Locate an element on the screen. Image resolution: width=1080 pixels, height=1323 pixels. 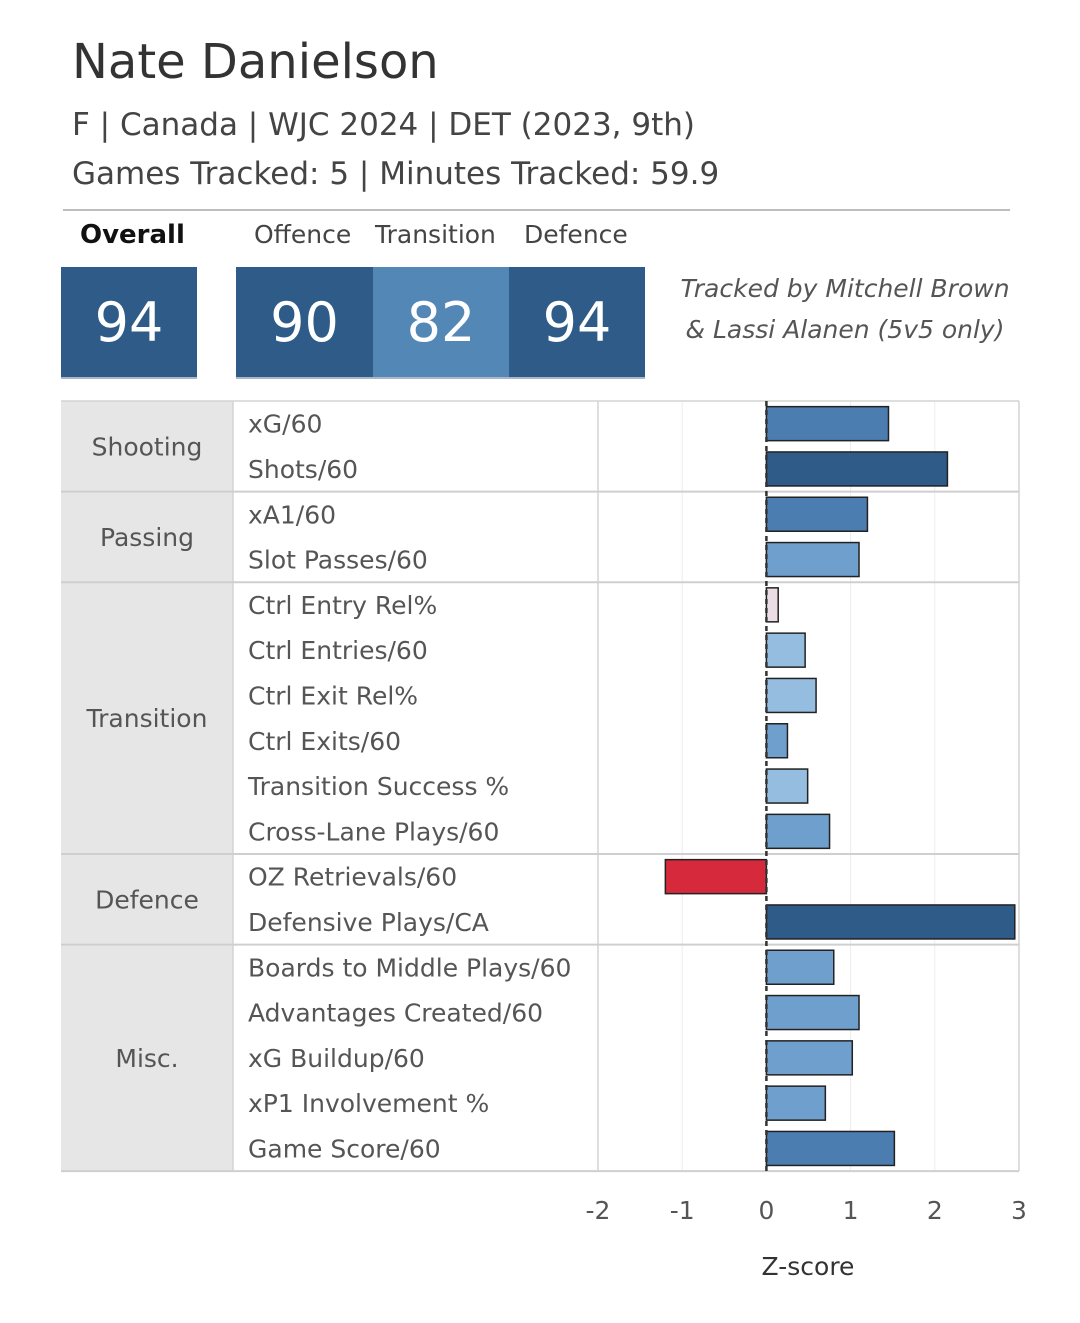
overall-label: Overall is located at coordinates (132, 235).